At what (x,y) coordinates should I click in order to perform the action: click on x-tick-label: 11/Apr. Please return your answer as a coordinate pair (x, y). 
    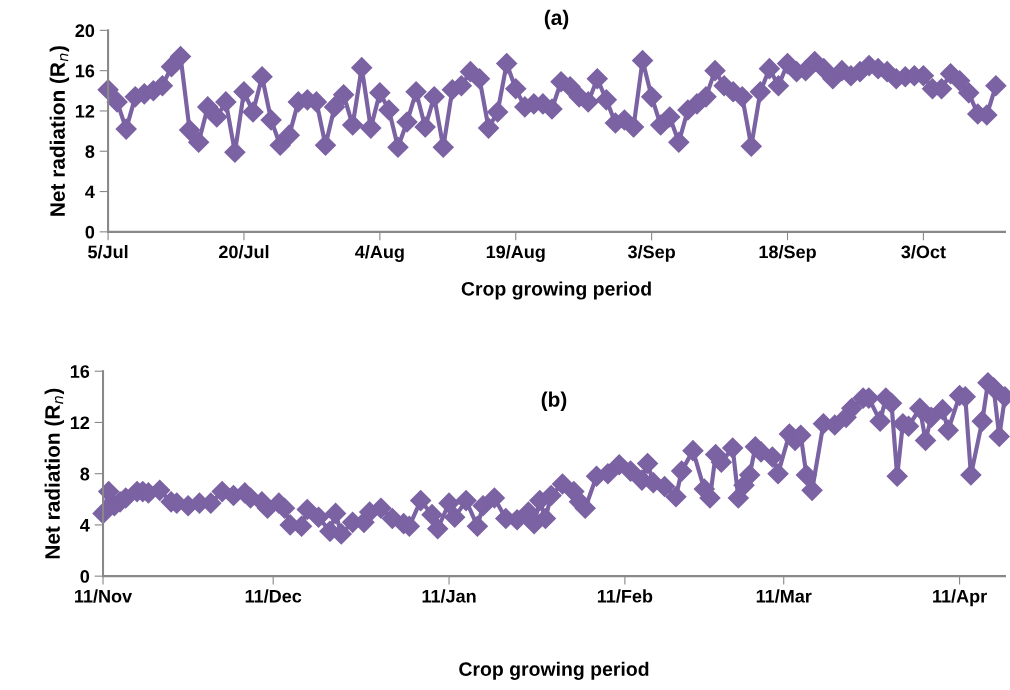
    Looking at the image, I should click on (960, 598).